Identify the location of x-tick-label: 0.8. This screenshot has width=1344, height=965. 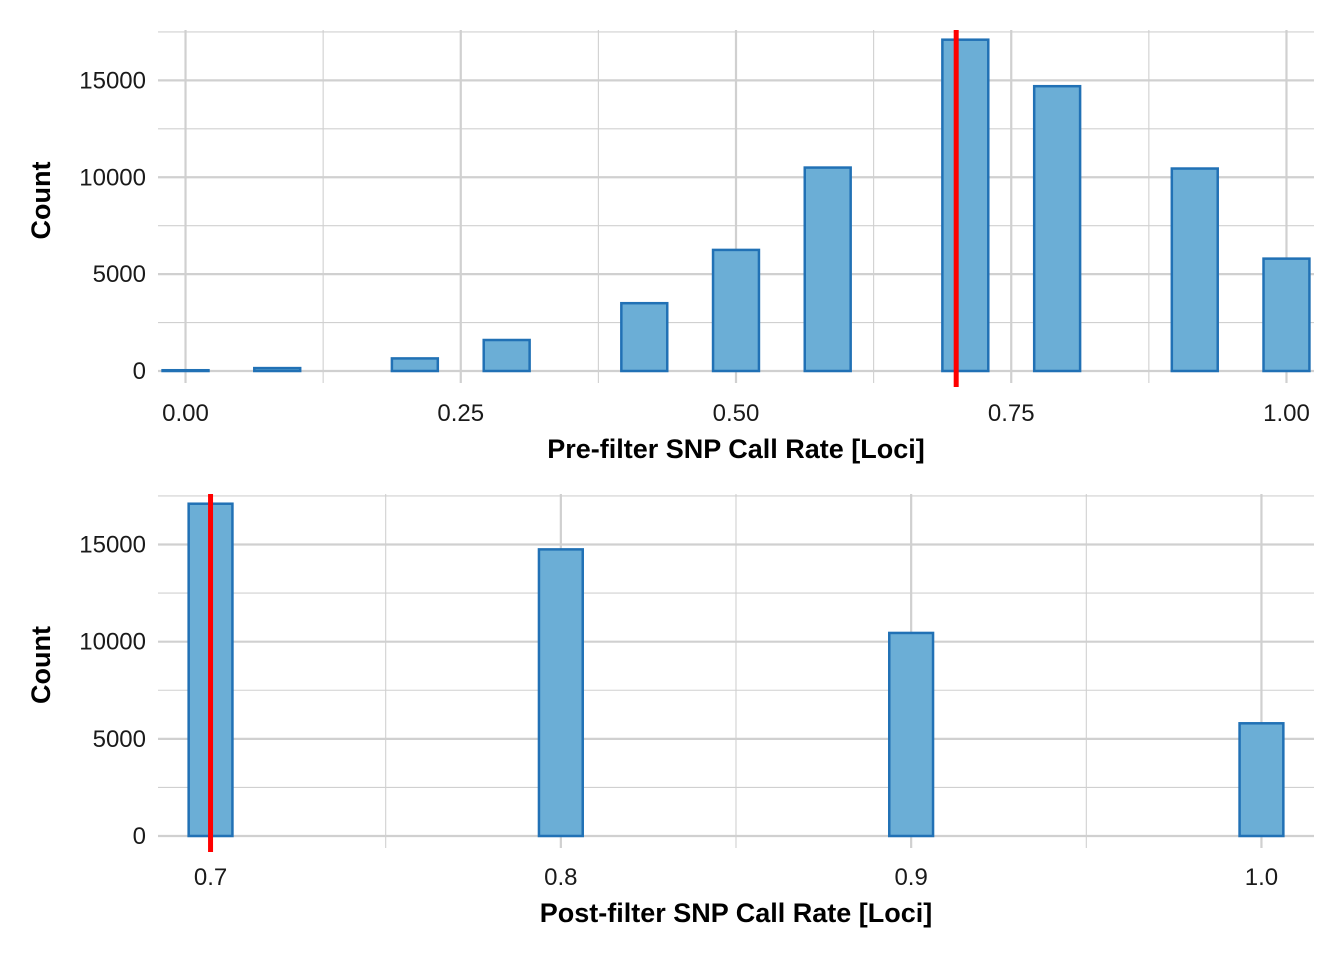
(560, 877).